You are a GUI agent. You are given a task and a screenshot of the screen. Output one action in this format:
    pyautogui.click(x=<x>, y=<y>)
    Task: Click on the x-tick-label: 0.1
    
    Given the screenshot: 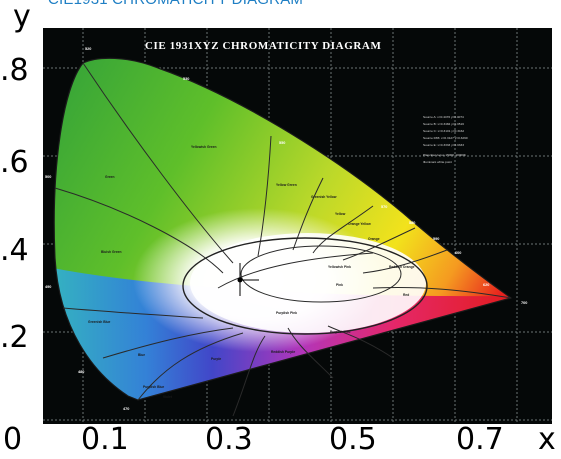 What is the action you would take?
    pyautogui.click(x=105, y=439)
    